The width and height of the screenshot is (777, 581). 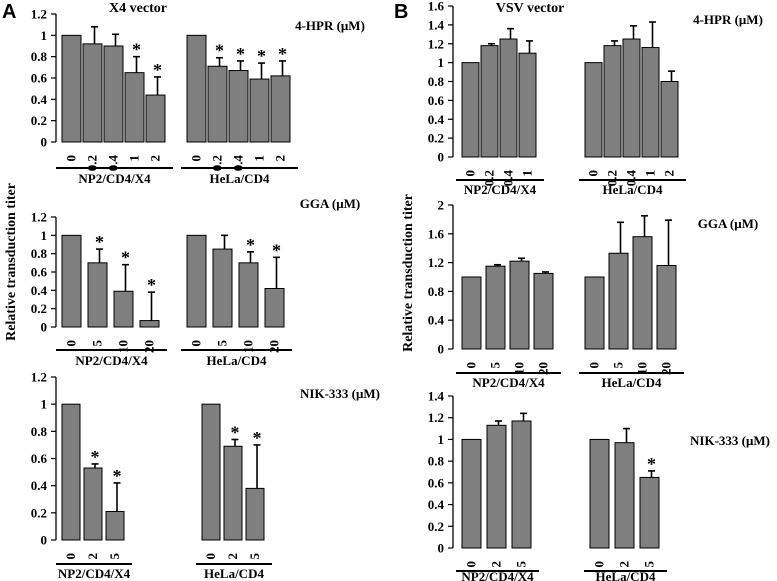 What do you see at coordinates (497, 575) in the screenshot?
I see `group-label-b3: NP2/CD4/X4` at bounding box center [497, 575].